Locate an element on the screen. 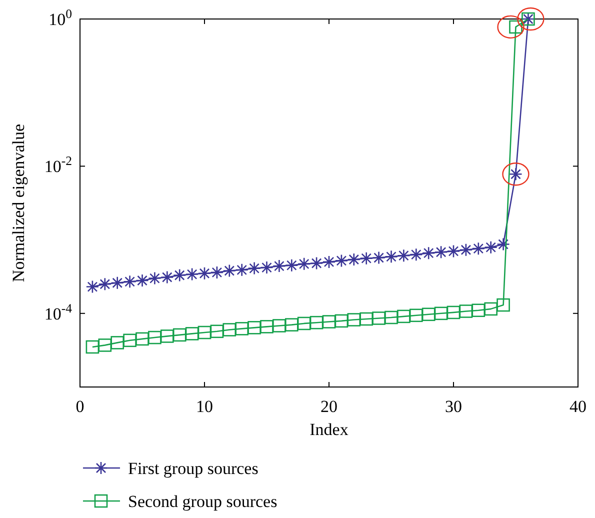  legend-label: Second group sources is located at coordinates (203, 501).